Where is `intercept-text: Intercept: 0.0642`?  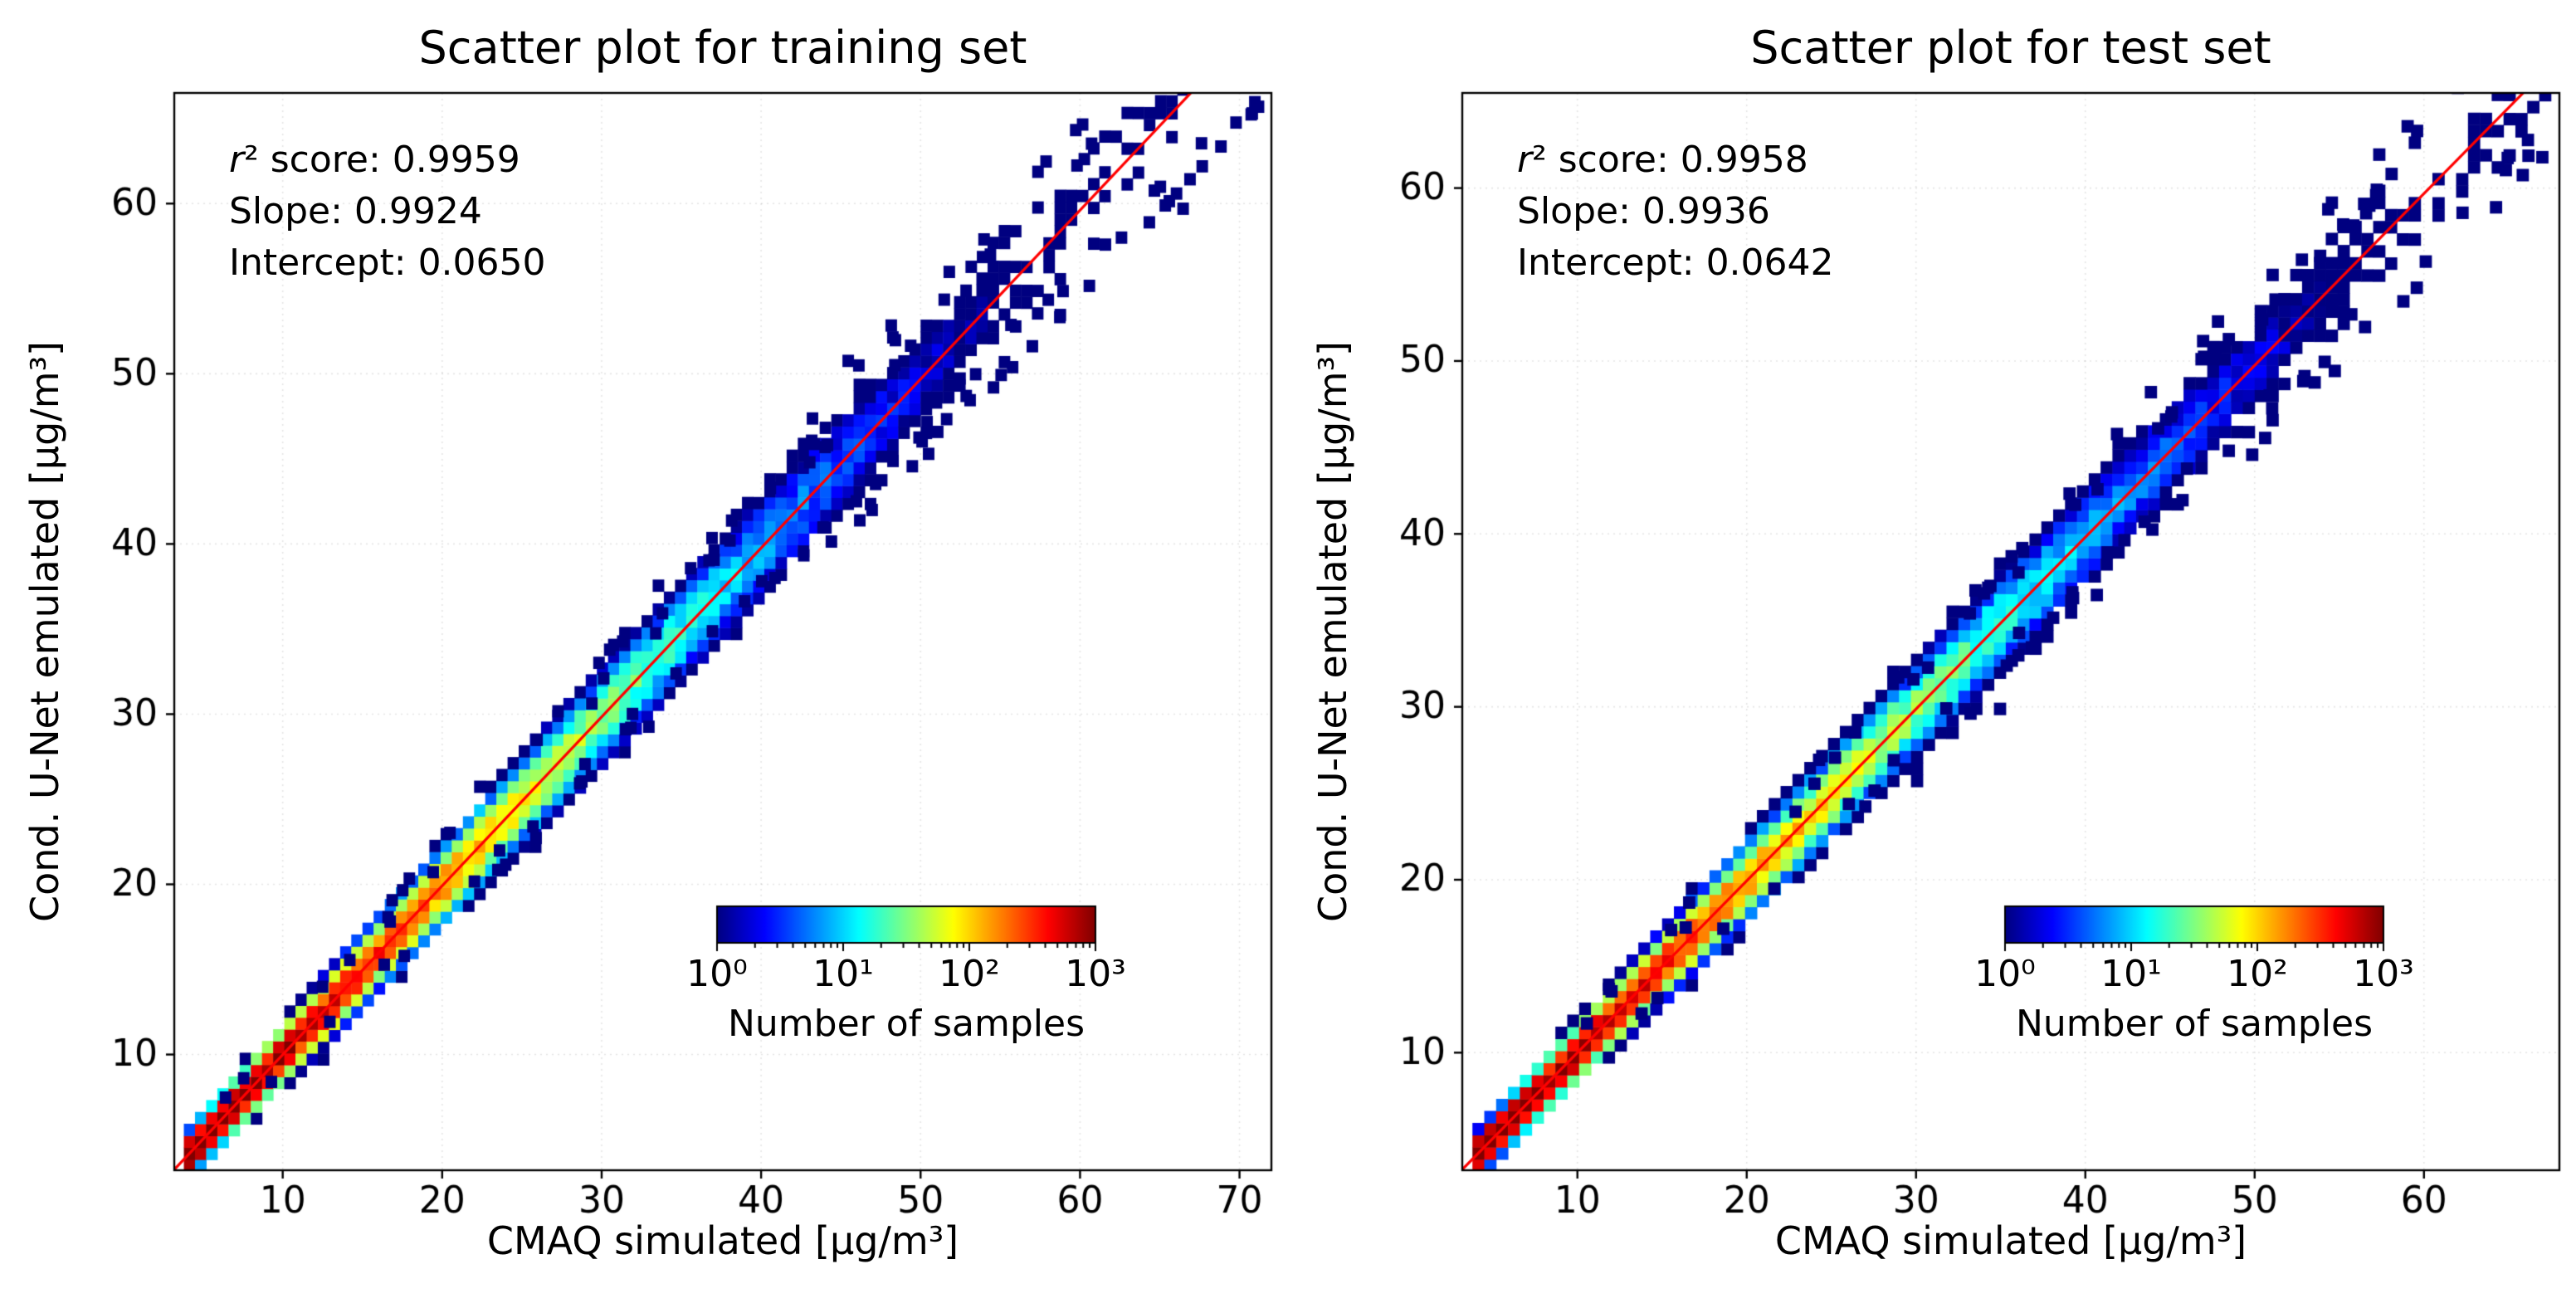 intercept-text: Intercept: 0.0642 is located at coordinates (1676, 263).